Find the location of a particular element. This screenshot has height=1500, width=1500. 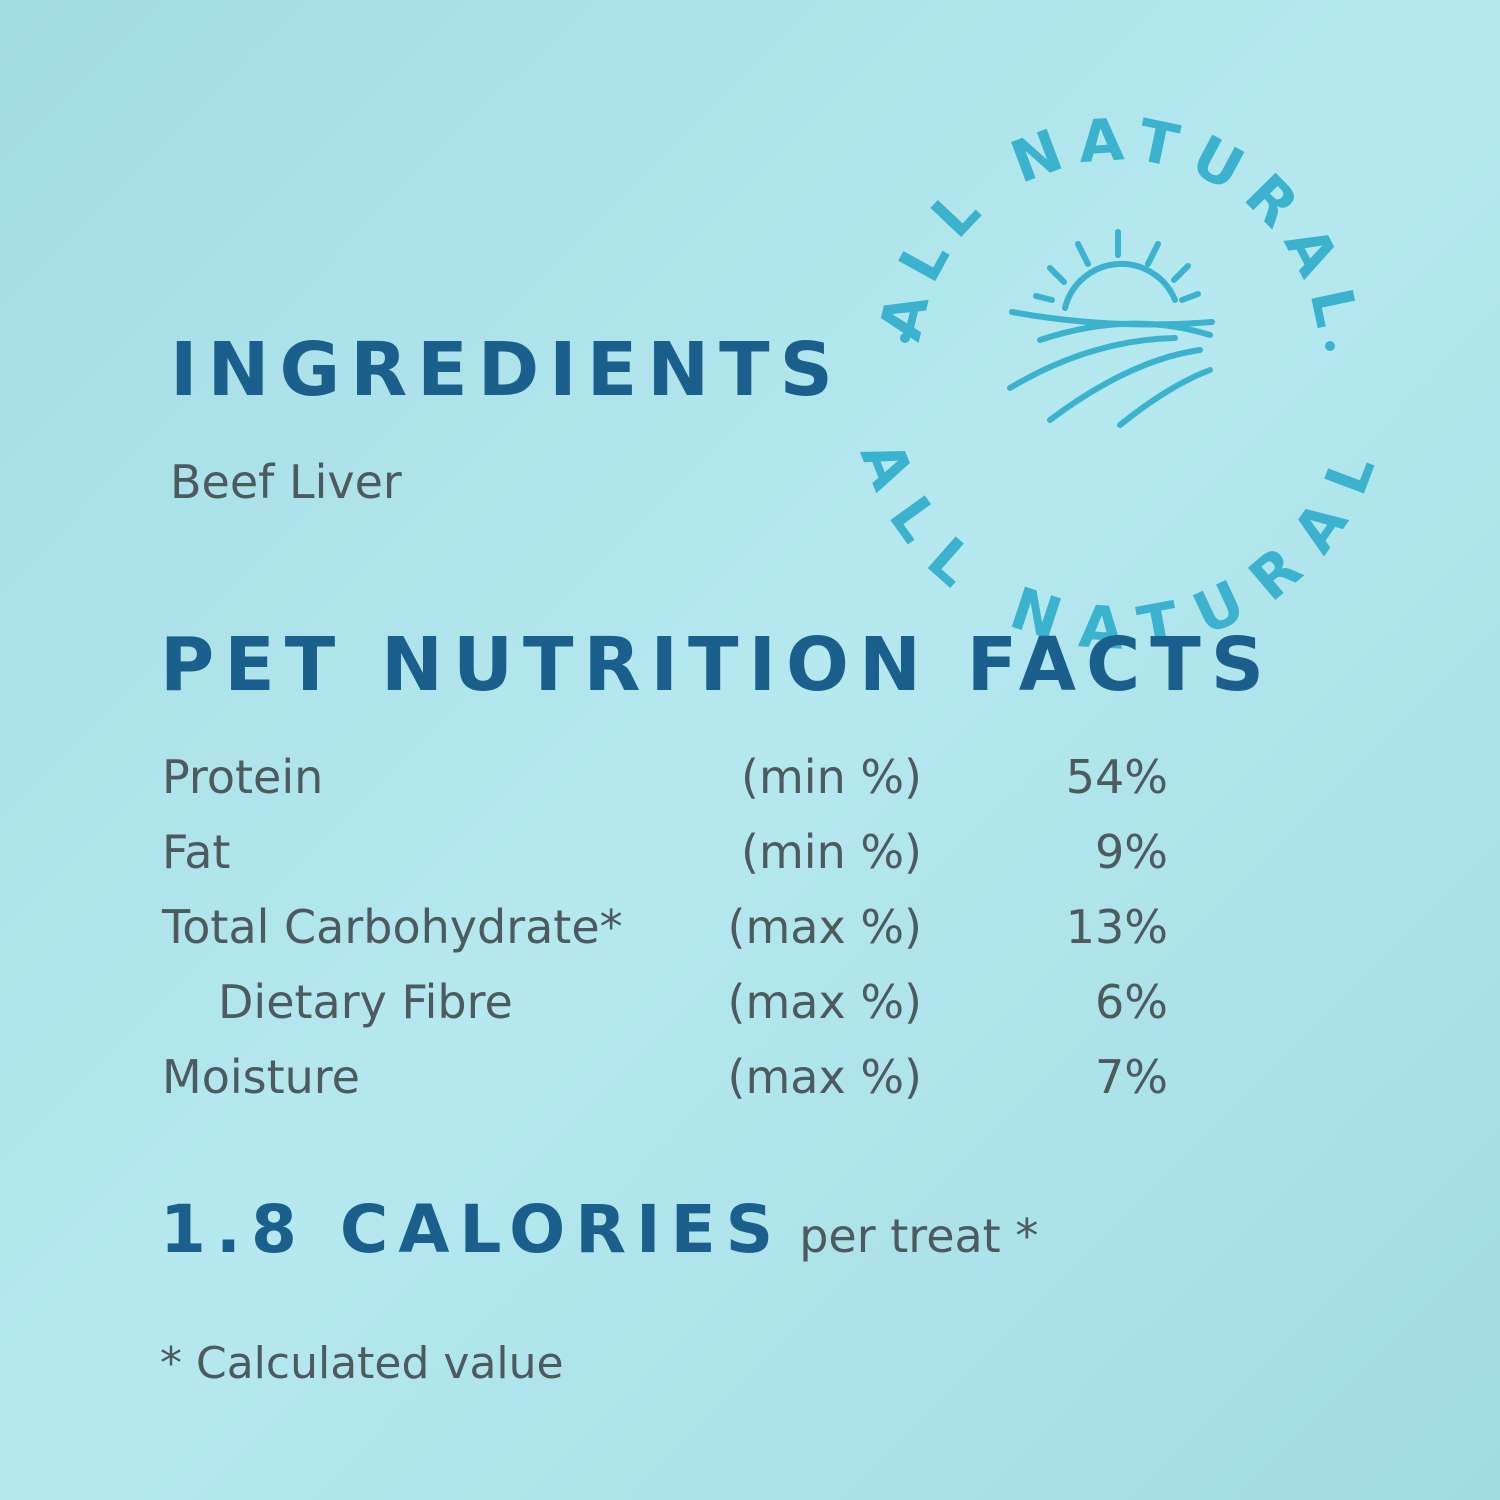

sun-icon is located at coordinates (1111, 328).